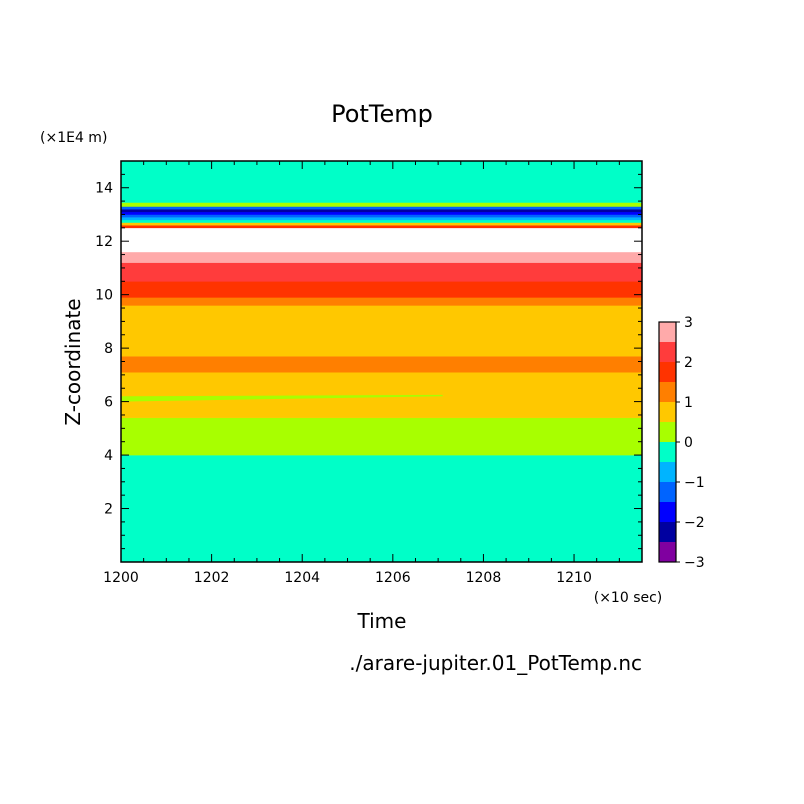 The width and height of the screenshot is (804, 804). What do you see at coordinates (104, 189) in the screenshot?
I see `y-tick-label: 14` at bounding box center [104, 189].